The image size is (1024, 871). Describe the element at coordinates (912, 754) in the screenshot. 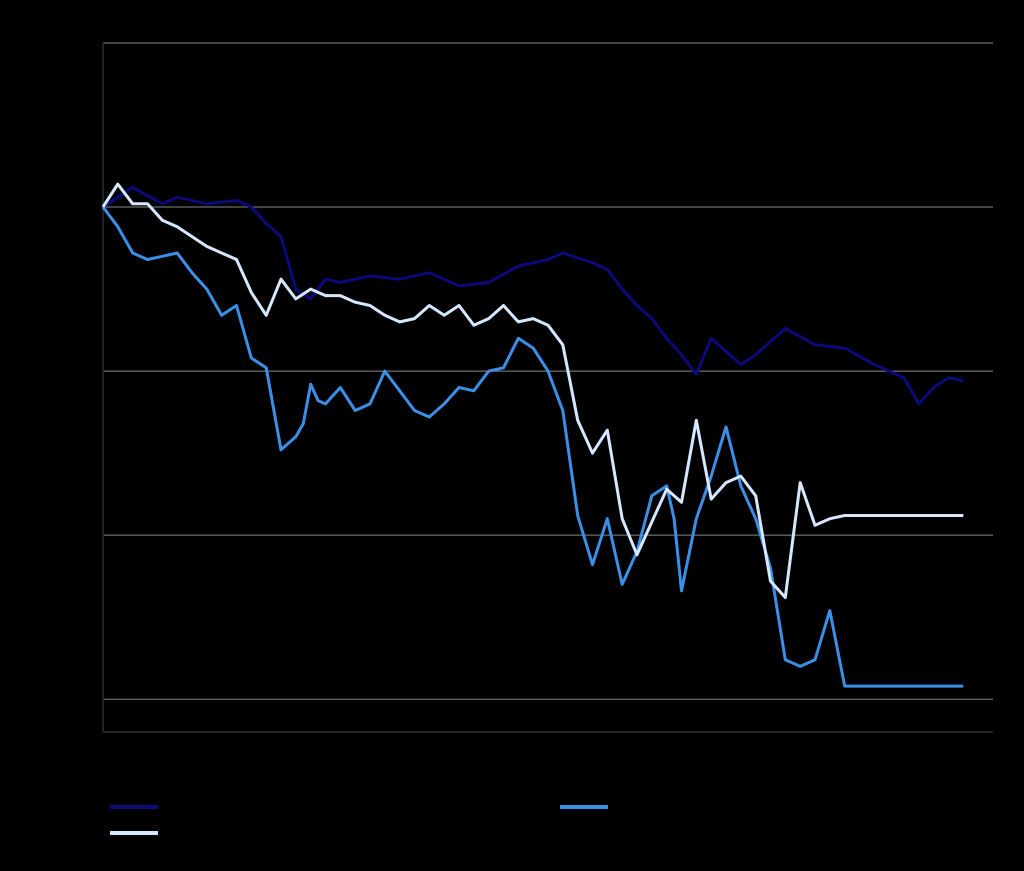

I see `x-tick-label: 6` at that location.